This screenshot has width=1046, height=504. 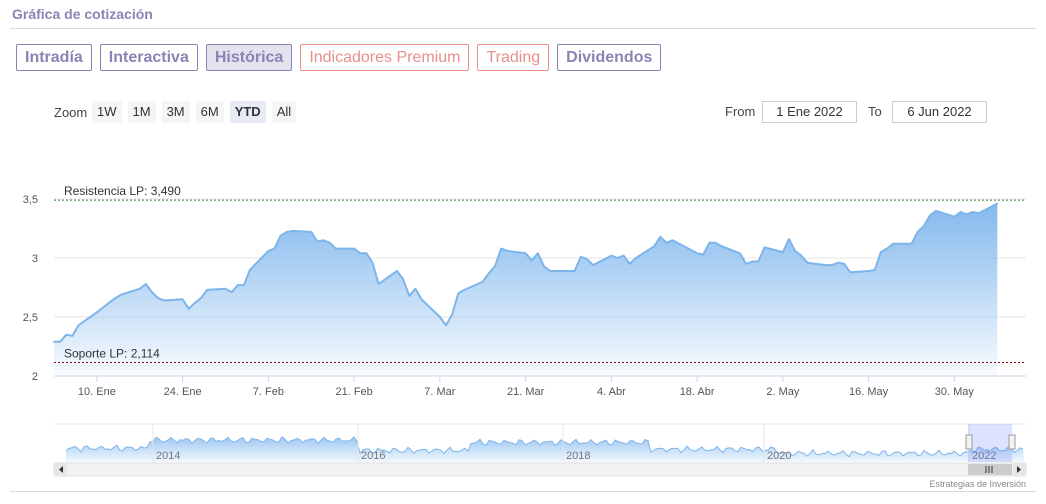 What do you see at coordinates (175, 112) in the screenshot?
I see `zoom-3m-button: 3M` at bounding box center [175, 112].